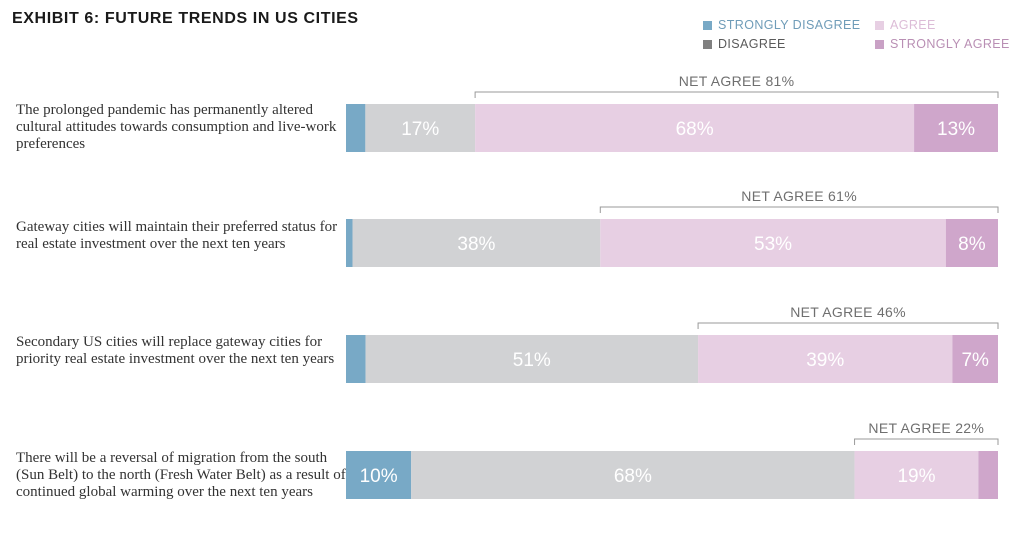 The width and height of the screenshot is (1024, 535). Describe the element at coordinates (707, 25) in the screenshot. I see `legend-swatch-strongly-disagree` at that location.